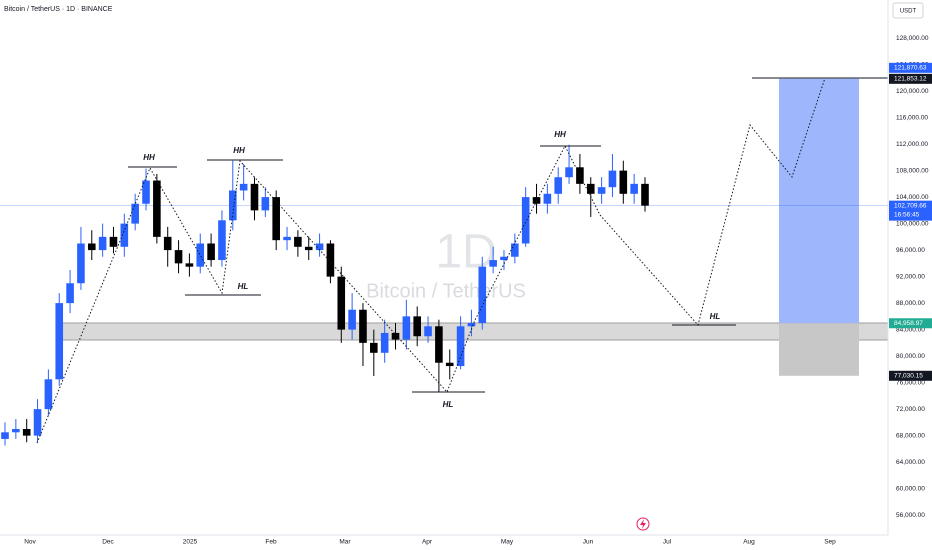 This screenshot has width=932, height=550. I want to click on loss-box, so click(819, 349).